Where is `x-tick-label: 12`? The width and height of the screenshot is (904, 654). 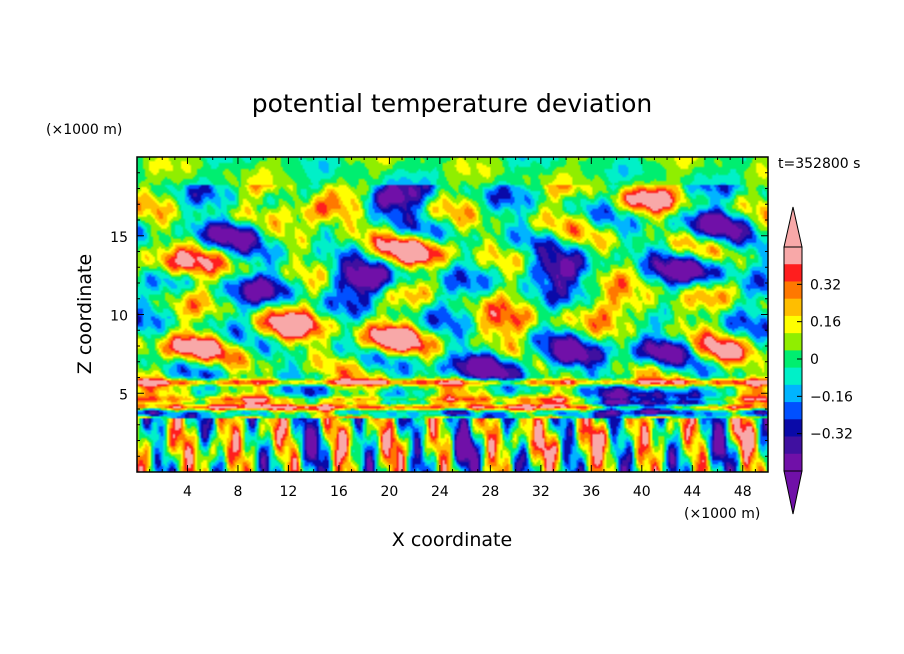 x-tick-label: 12 is located at coordinates (289, 492).